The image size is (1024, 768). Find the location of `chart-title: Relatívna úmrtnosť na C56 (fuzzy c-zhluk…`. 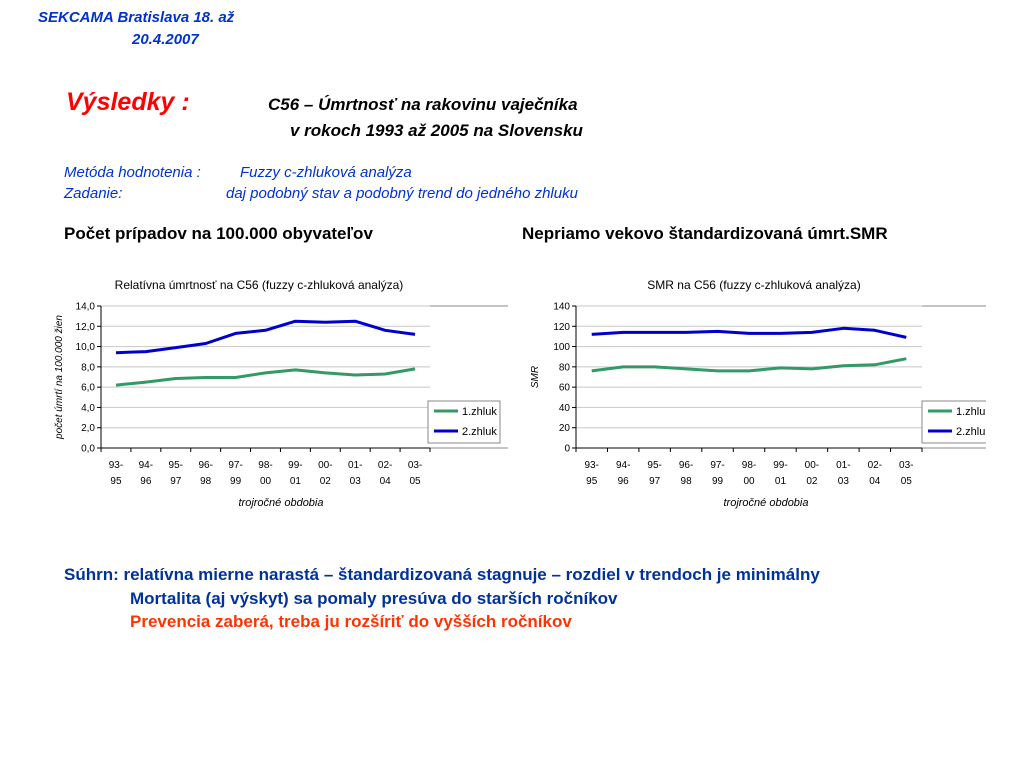

chart-title: Relatívna úmrtnosť na C56 (fuzzy c-zhluk… is located at coordinates (259, 285).